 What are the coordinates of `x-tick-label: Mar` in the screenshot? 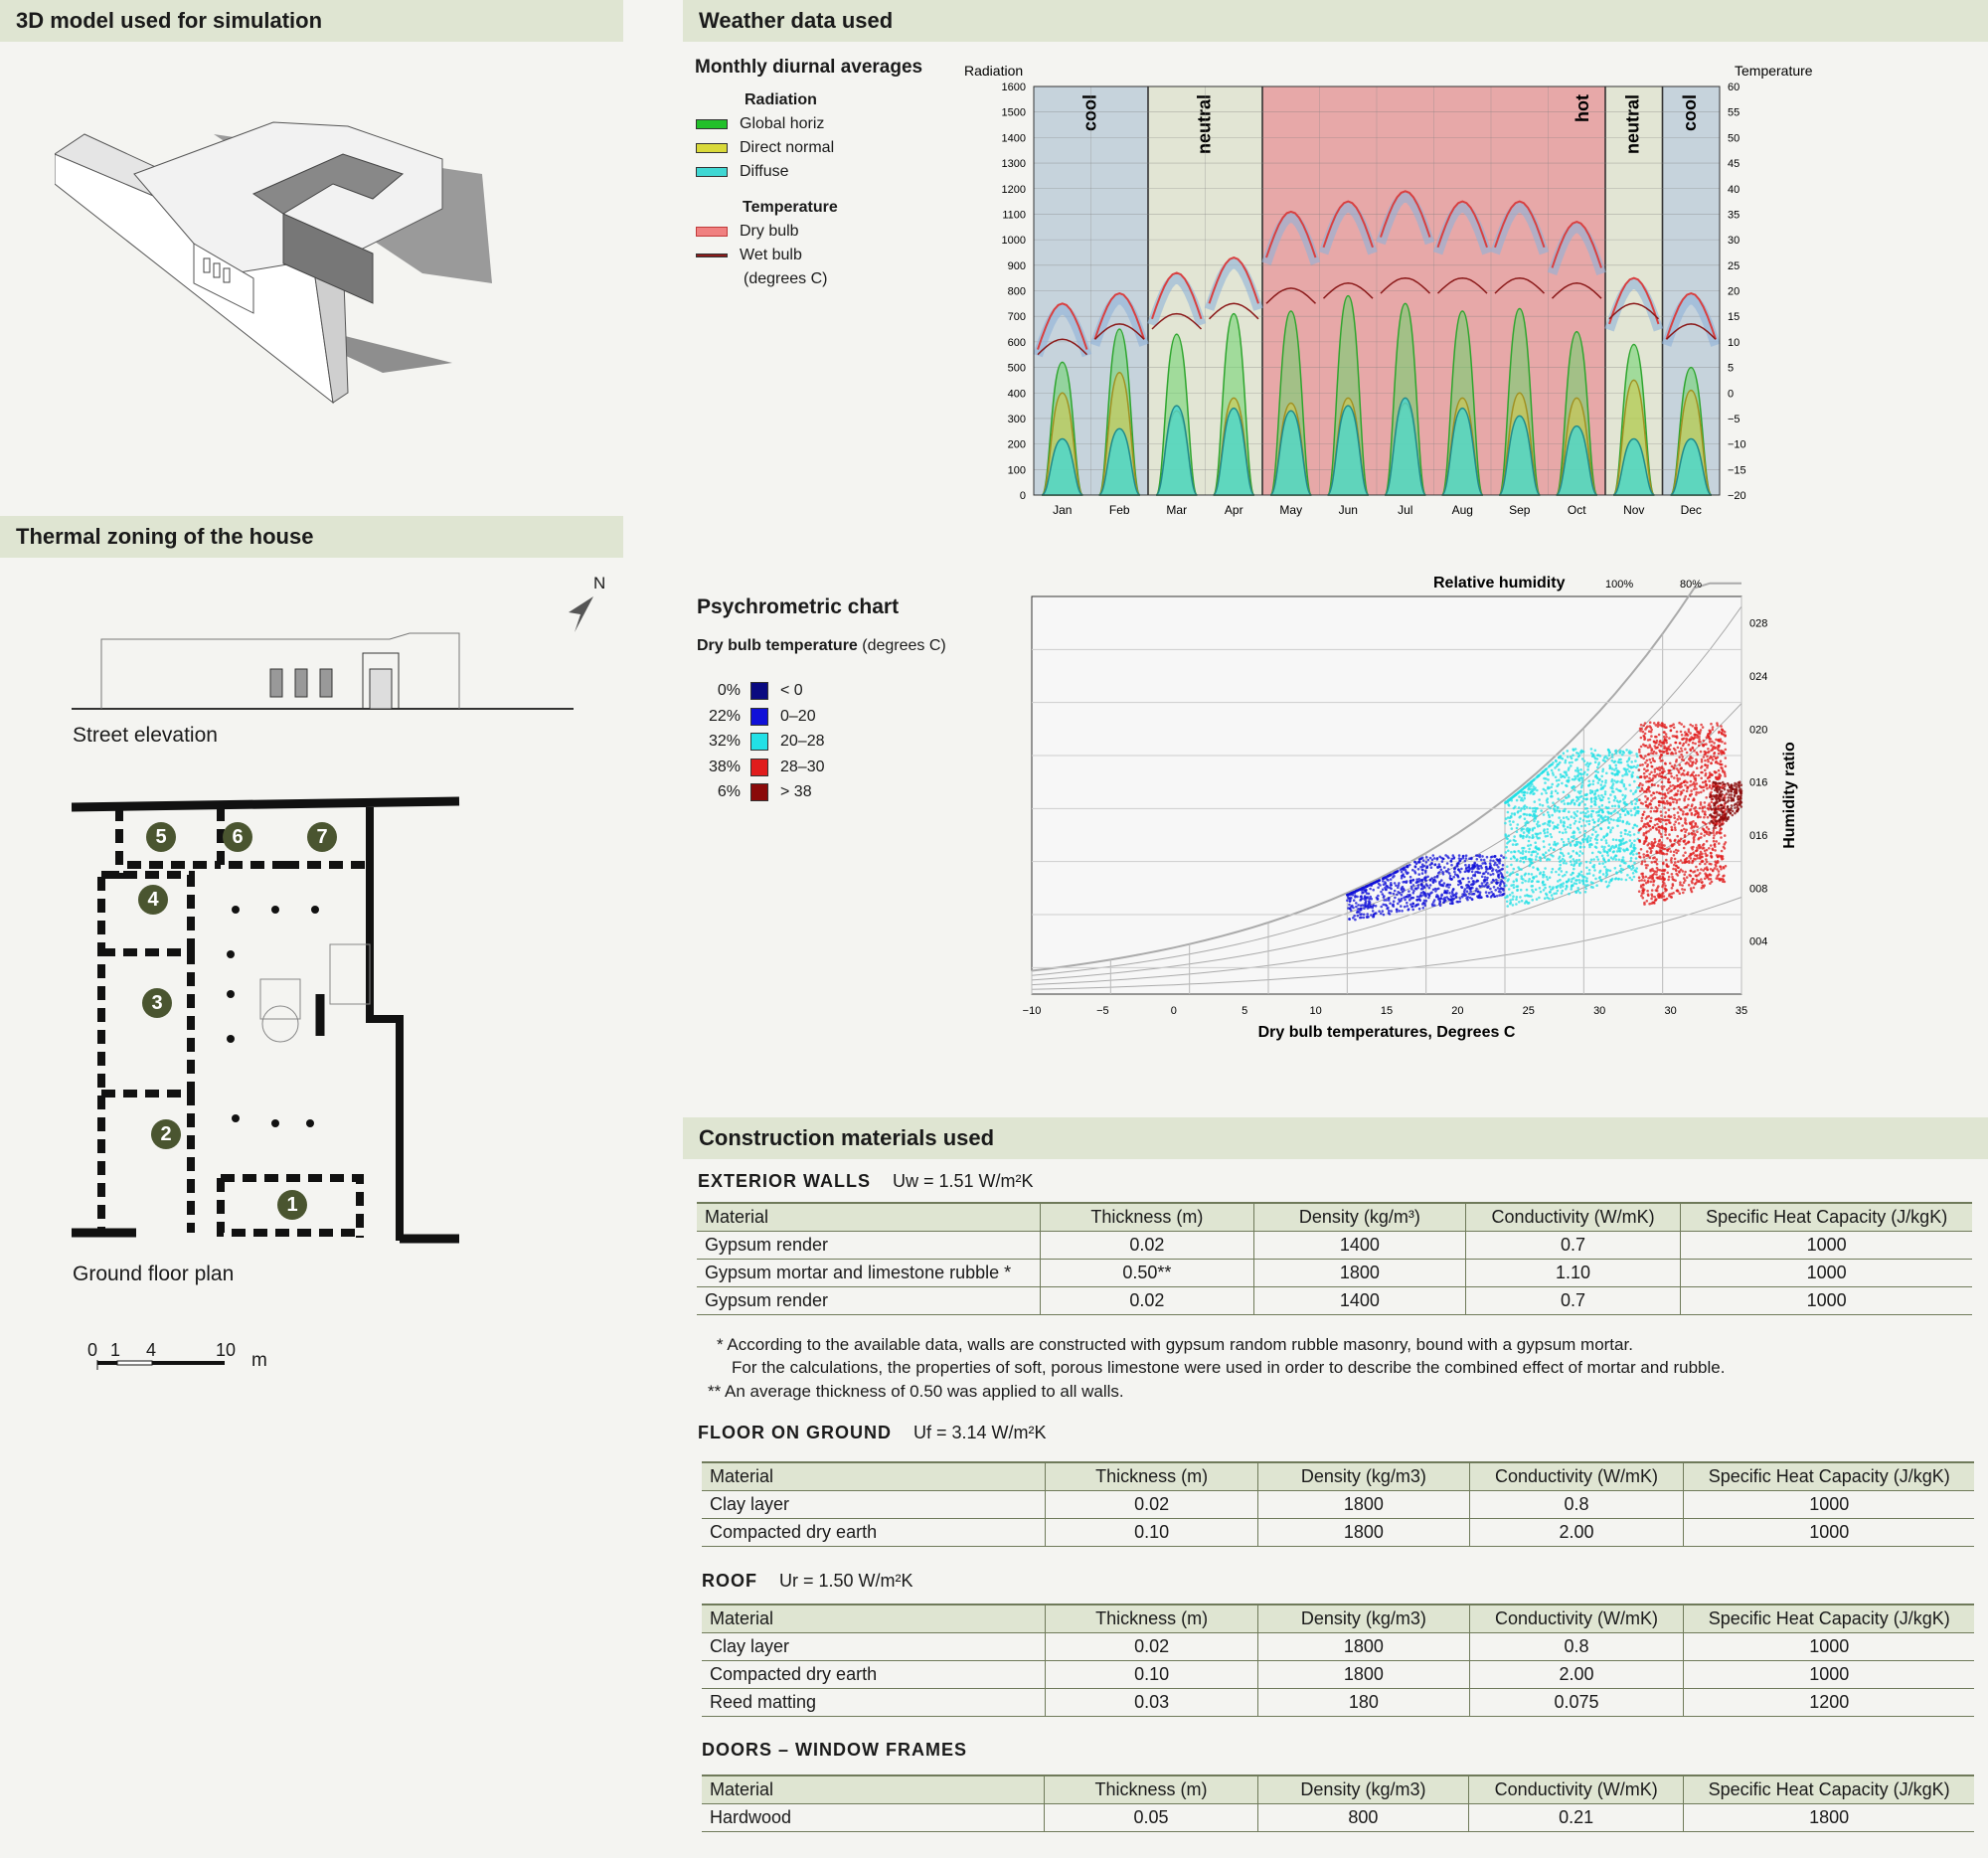 It's located at (1176, 510).